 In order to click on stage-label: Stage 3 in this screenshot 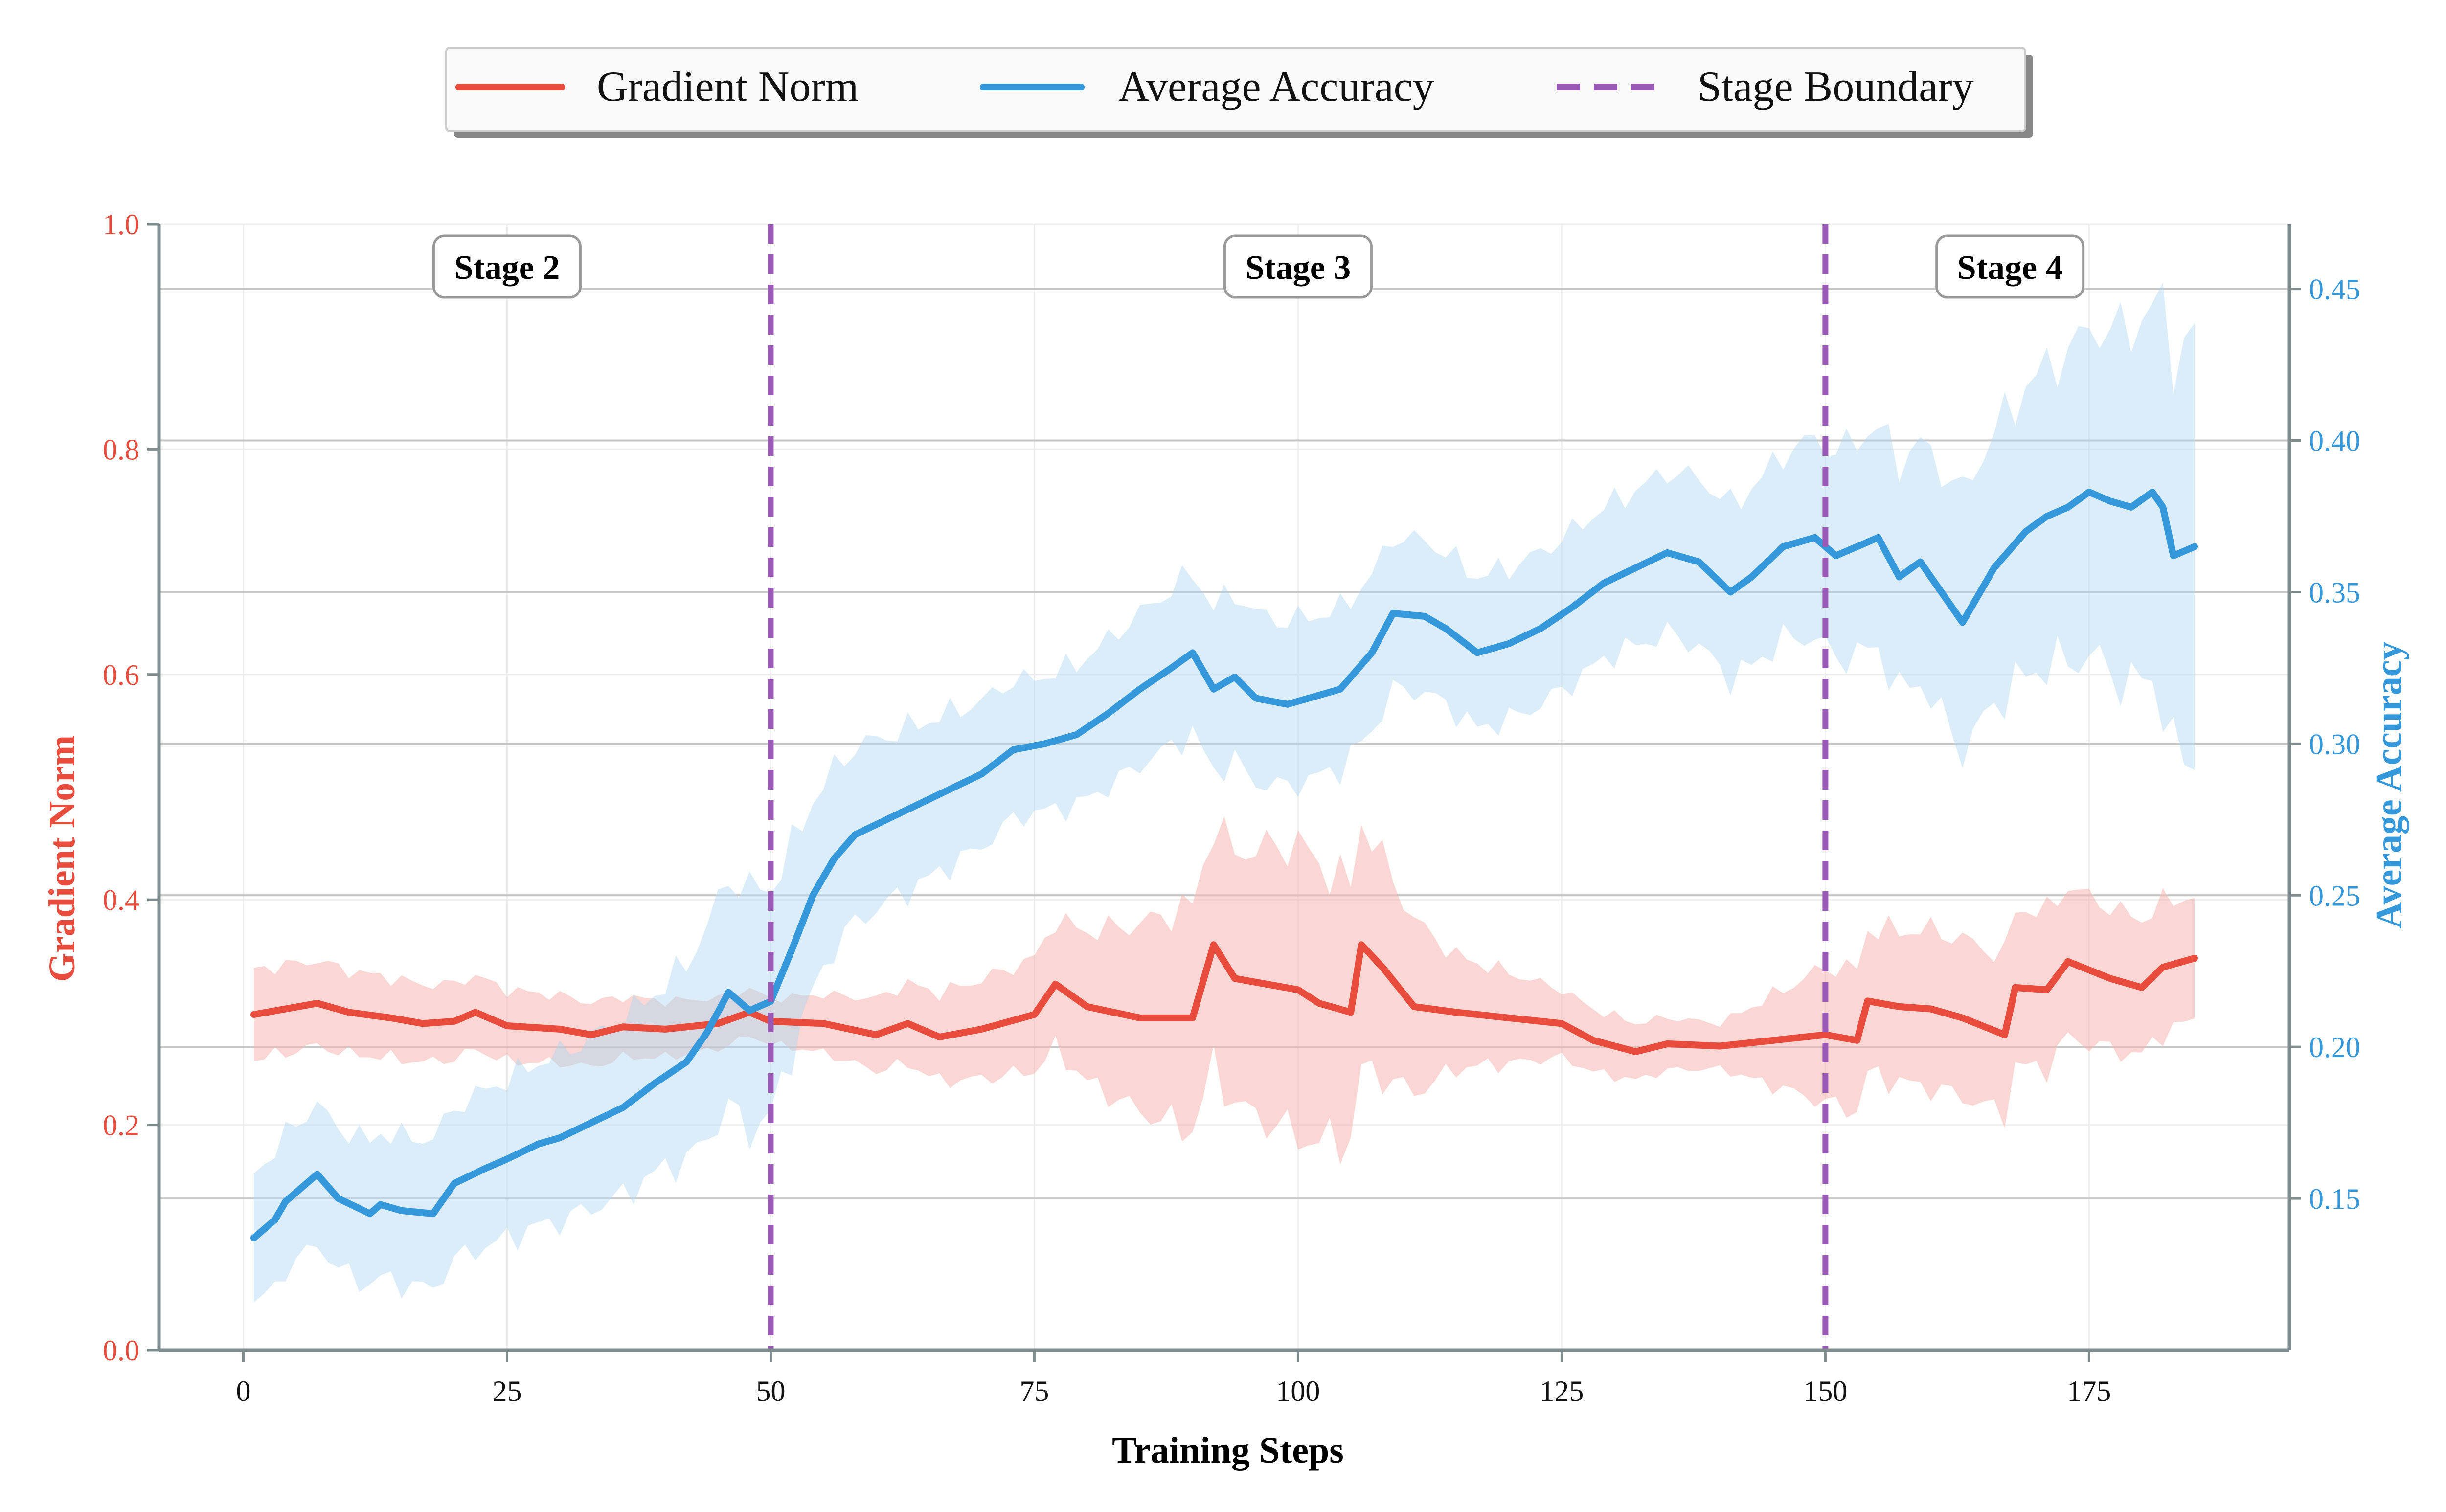, I will do `click(1298, 268)`.